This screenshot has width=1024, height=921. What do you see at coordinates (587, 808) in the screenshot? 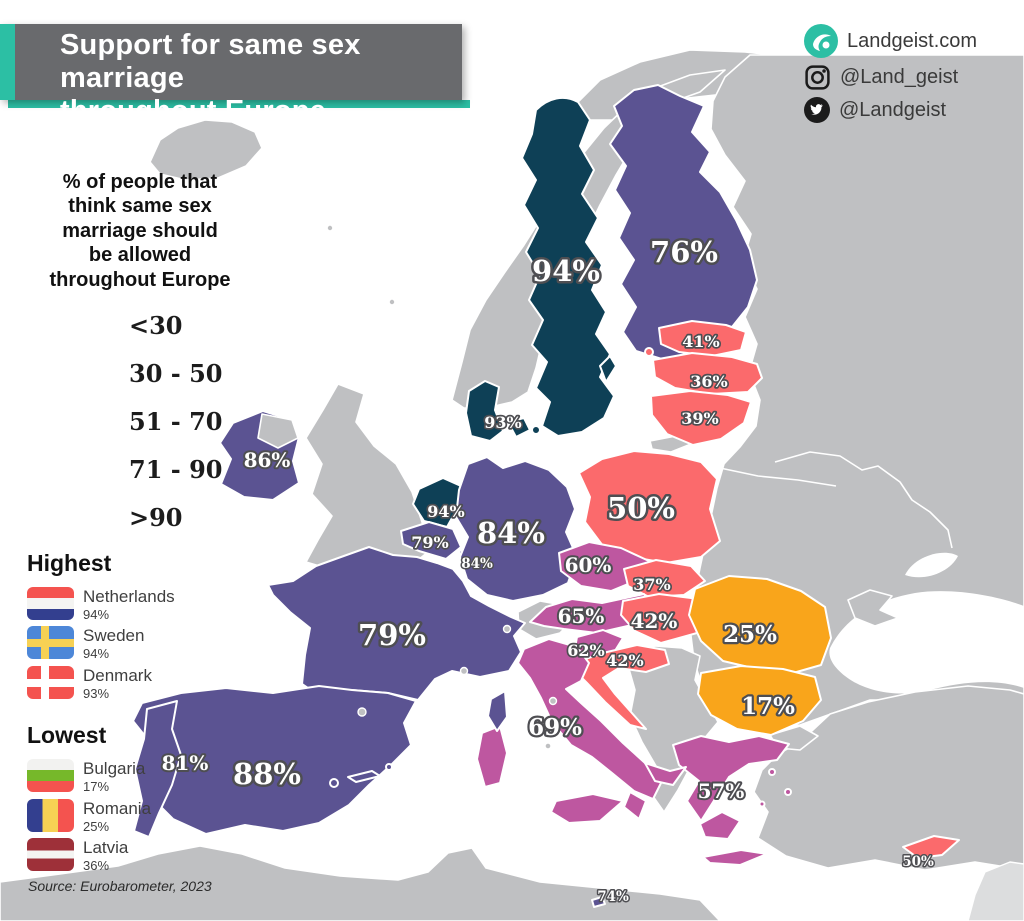
I see `island-sicily` at bounding box center [587, 808].